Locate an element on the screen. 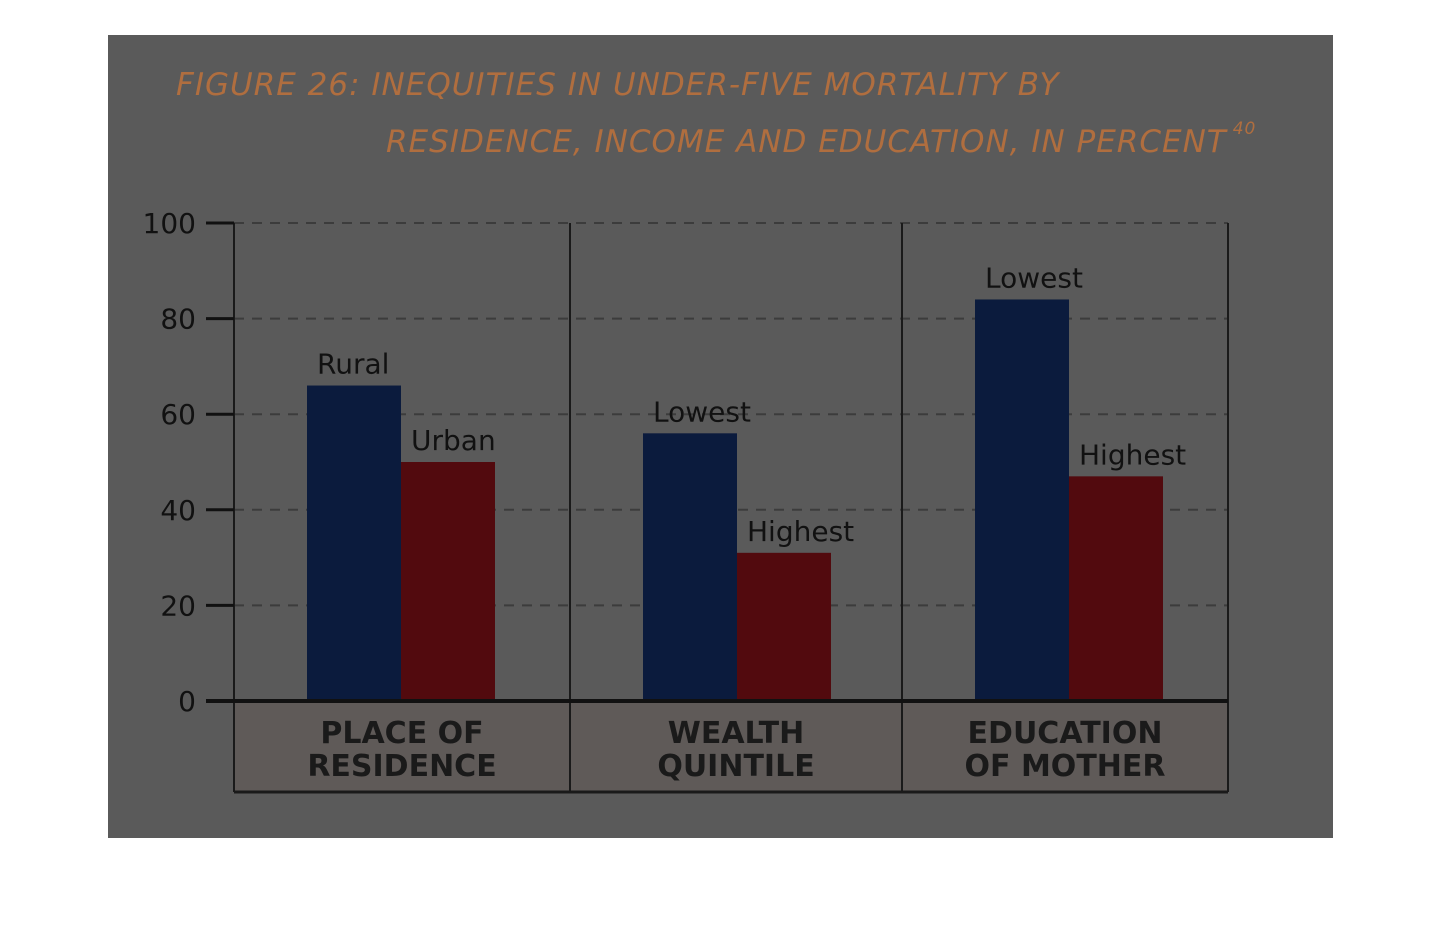 The height and width of the screenshot is (932, 1442). category-label: RESIDENCE is located at coordinates (401, 766).